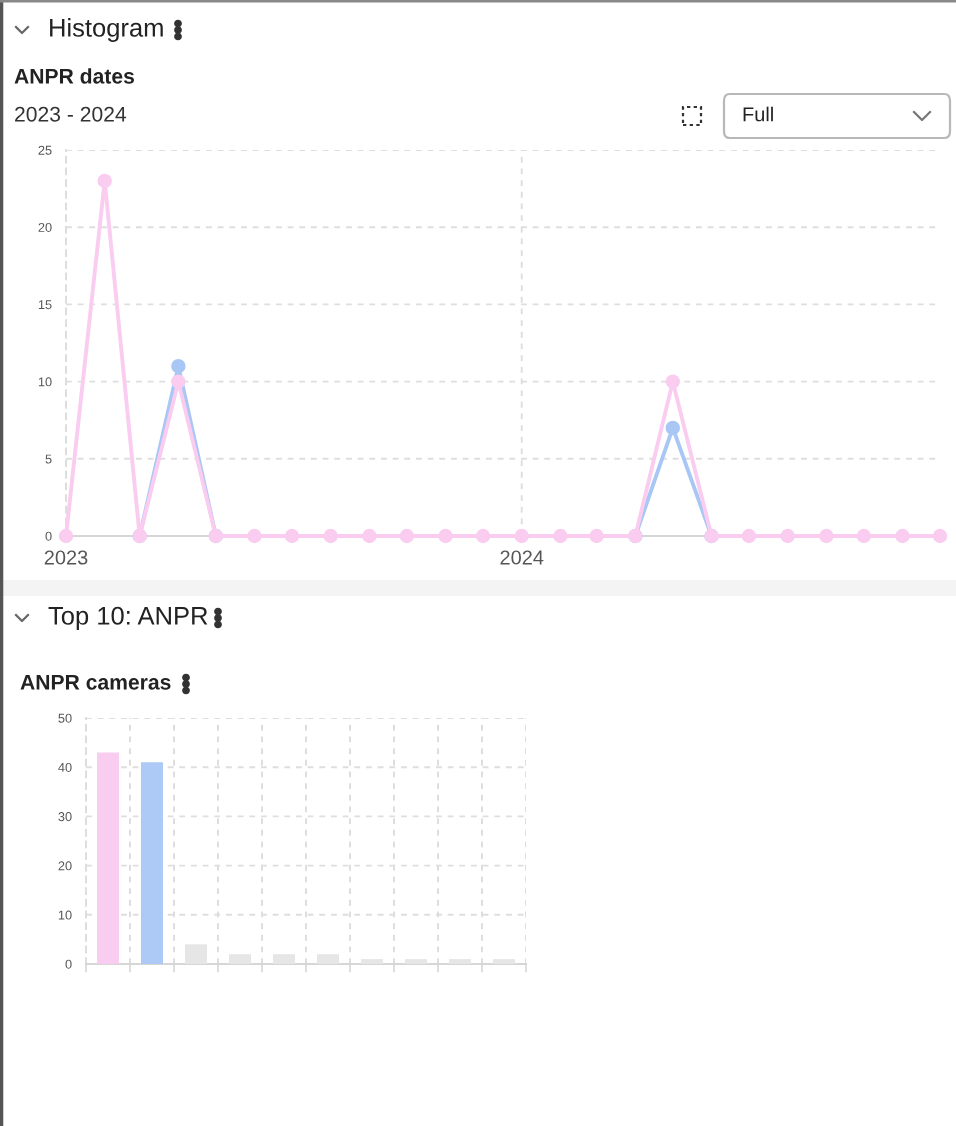  Describe the element at coordinates (106, 30) in the screenshot. I see `text: Histogram` at that location.